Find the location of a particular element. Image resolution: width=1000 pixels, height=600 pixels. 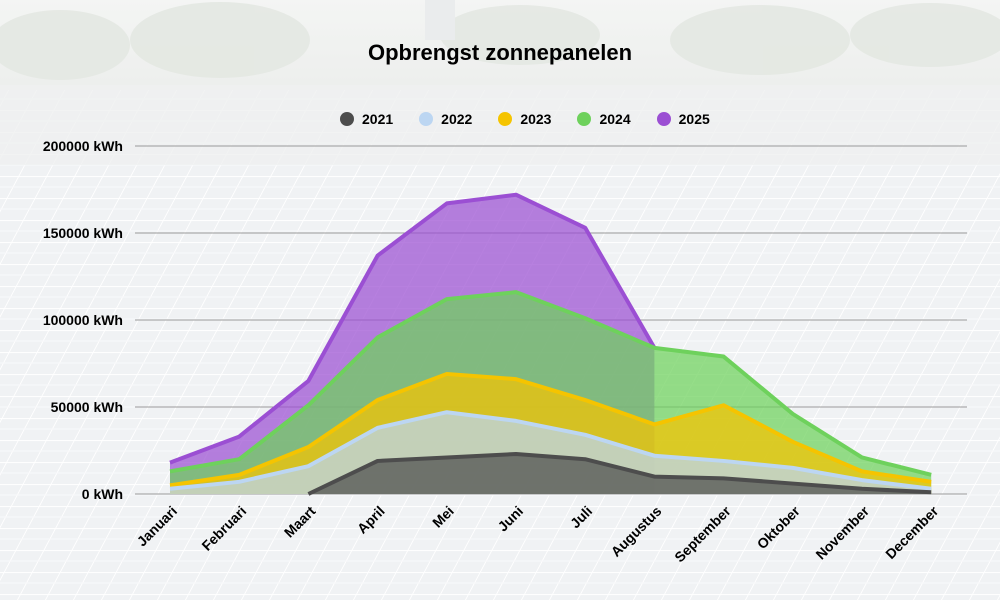

line-series-2023 is located at coordinates (550, 429).